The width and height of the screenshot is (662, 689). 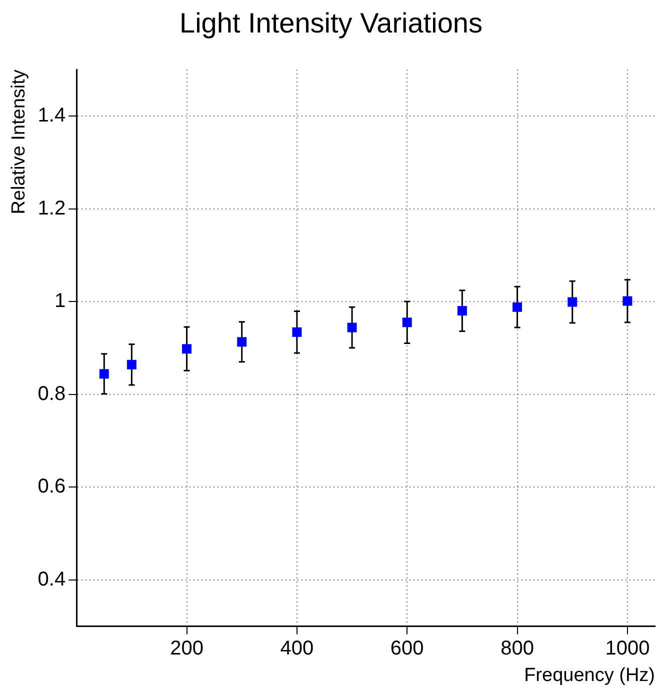 What do you see at coordinates (60, 301) in the screenshot?
I see `y-tick-label: 1` at bounding box center [60, 301].